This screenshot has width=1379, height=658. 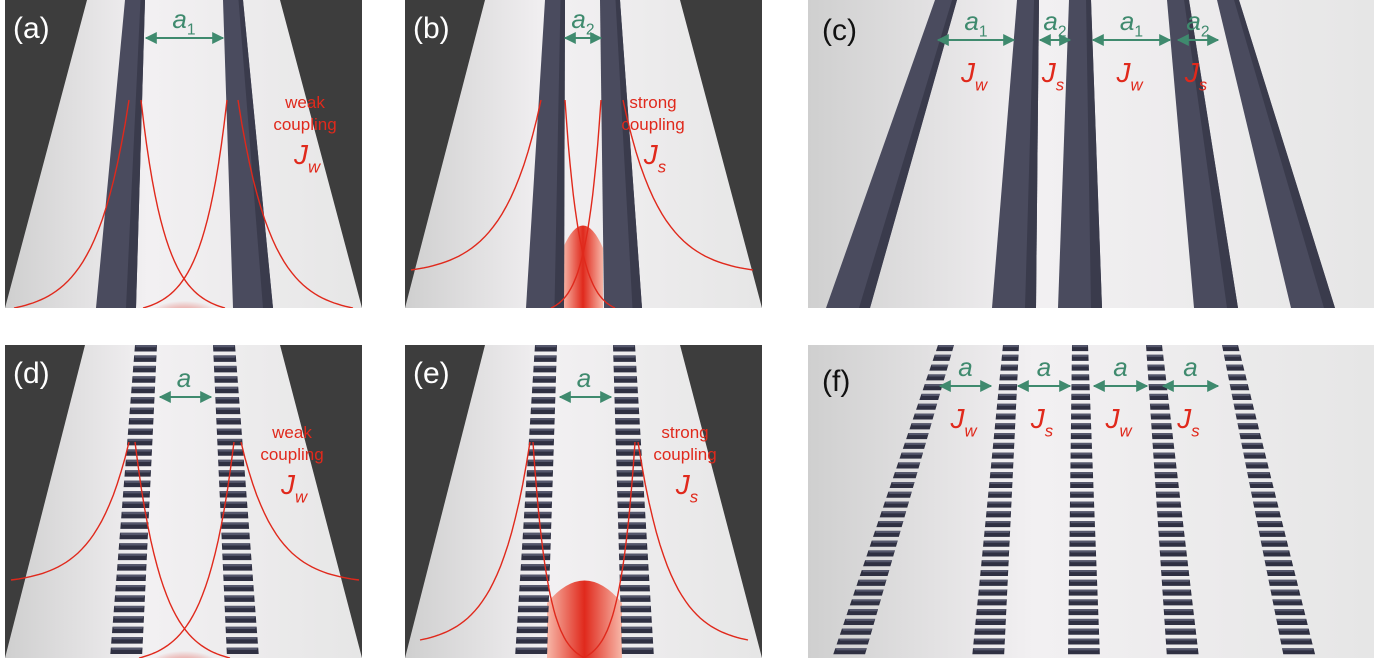 I want to click on waveguide, so click(x=891, y=154).